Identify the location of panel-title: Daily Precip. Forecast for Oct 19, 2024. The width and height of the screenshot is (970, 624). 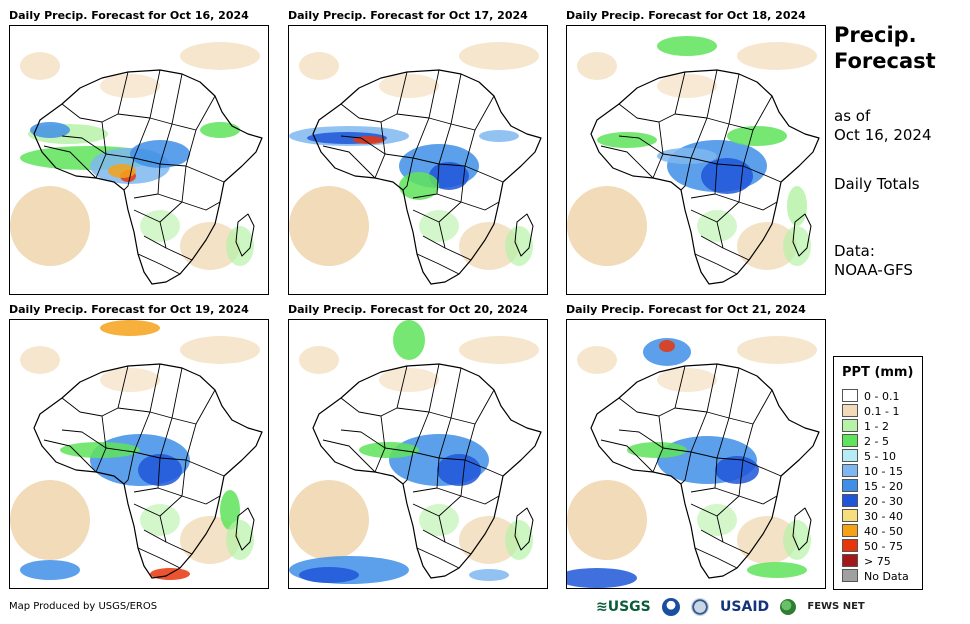
(129, 309).